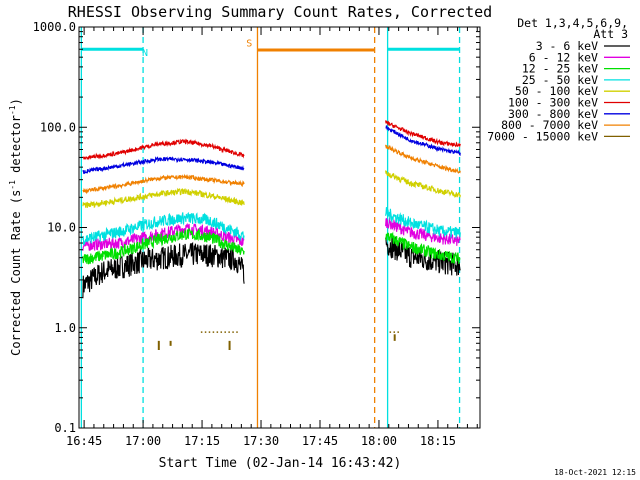 The width and height of the screenshot is (640, 480). I want to click on legend-header-line2: Att 3, so click(610, 34).